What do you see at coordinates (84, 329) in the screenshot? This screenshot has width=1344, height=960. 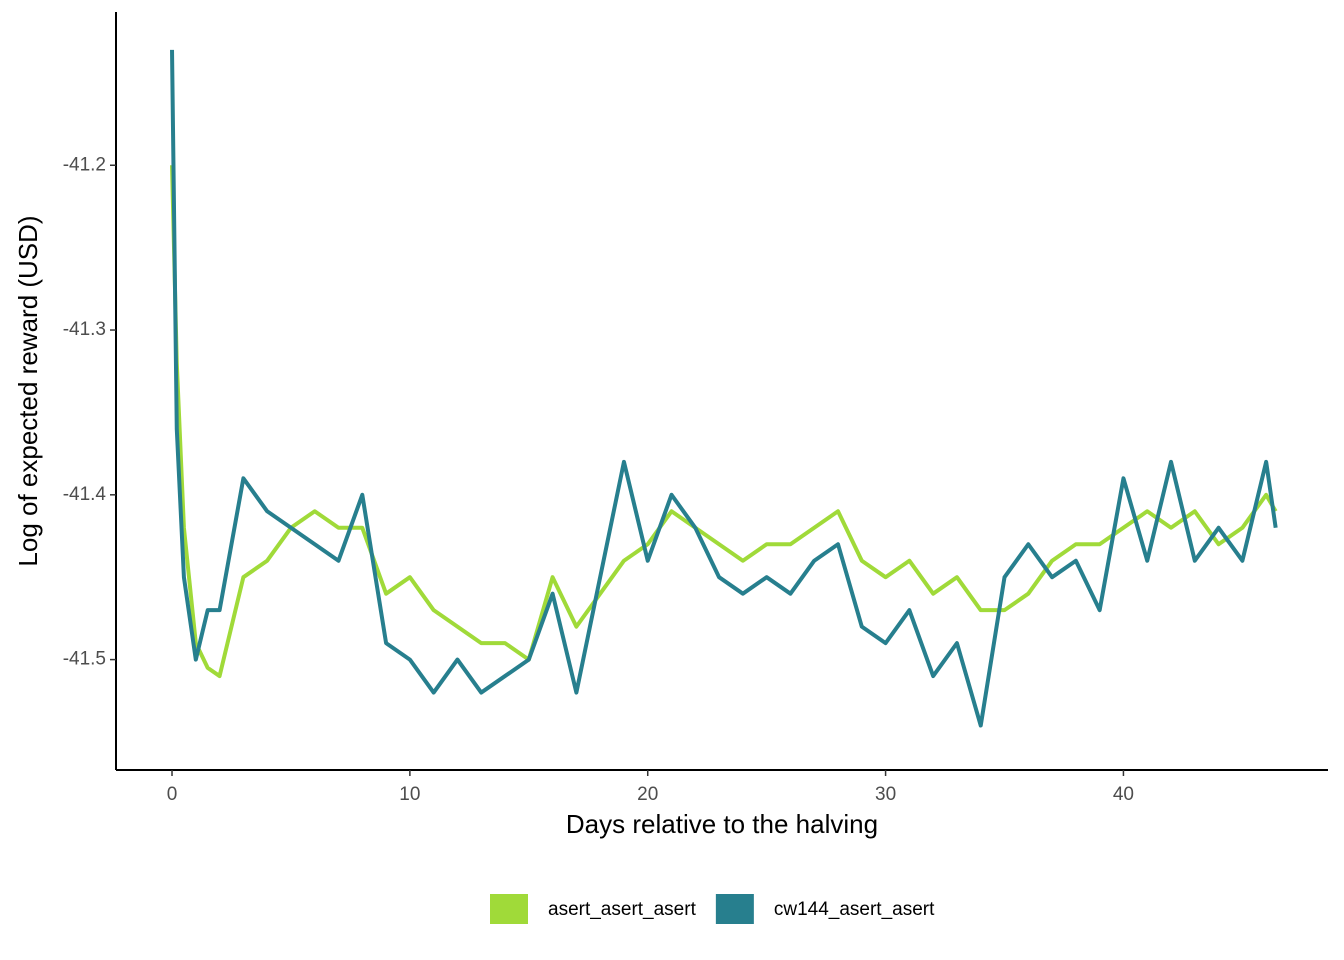 I see `y-tick-label: -41.3` at bounding box center [84, 329].